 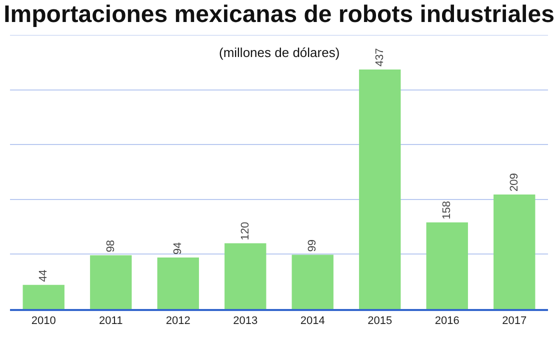 What do you see at coordinates (44, 276) in the screenshot?
I see `data-label: 44` at bounding box center [44, 276].